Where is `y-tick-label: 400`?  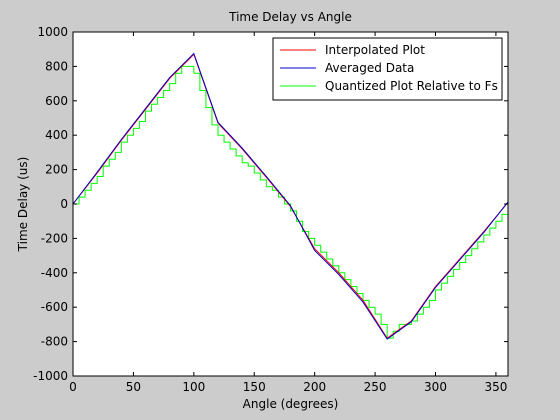
y-tick-label: 400 is located at coordinates (56, 135).